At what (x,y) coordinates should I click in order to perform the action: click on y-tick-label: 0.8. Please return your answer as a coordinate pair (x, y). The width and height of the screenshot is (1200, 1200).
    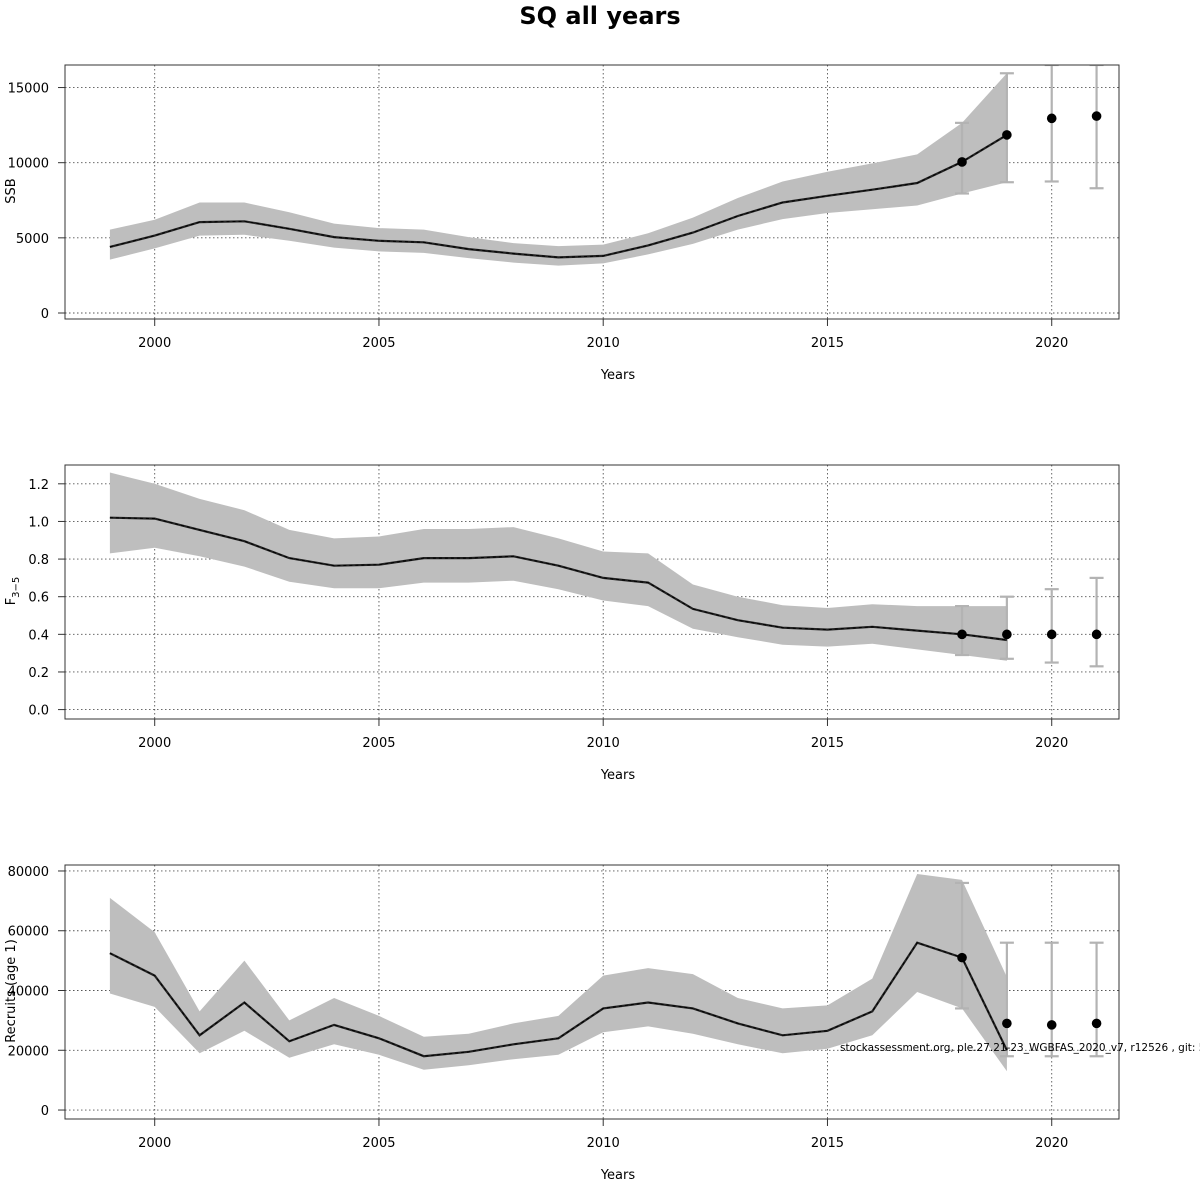
    Looking at the image, I should click on (38, 560).